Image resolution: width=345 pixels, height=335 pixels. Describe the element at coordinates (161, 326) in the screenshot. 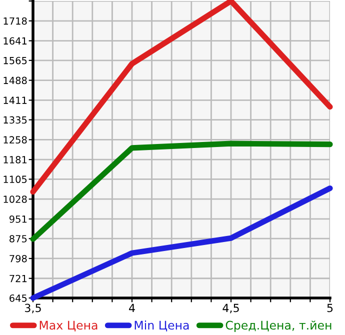

I see `legend-label: Min Цена` at that location.